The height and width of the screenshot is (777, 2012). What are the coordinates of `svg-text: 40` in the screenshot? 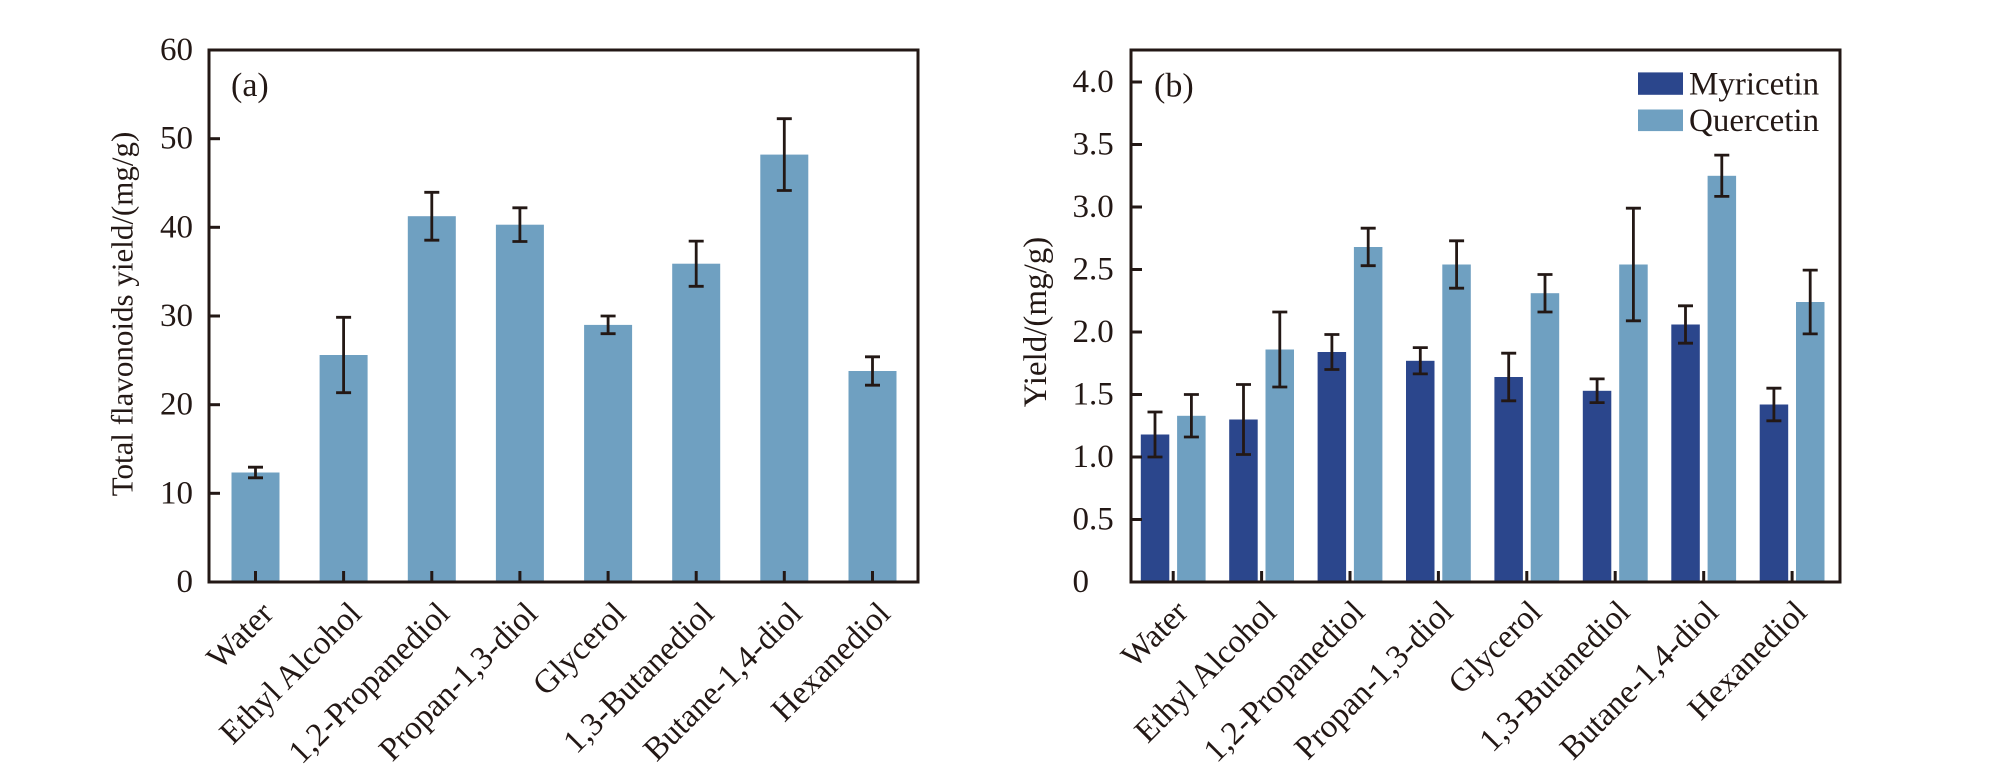 It's located at (176, 227).